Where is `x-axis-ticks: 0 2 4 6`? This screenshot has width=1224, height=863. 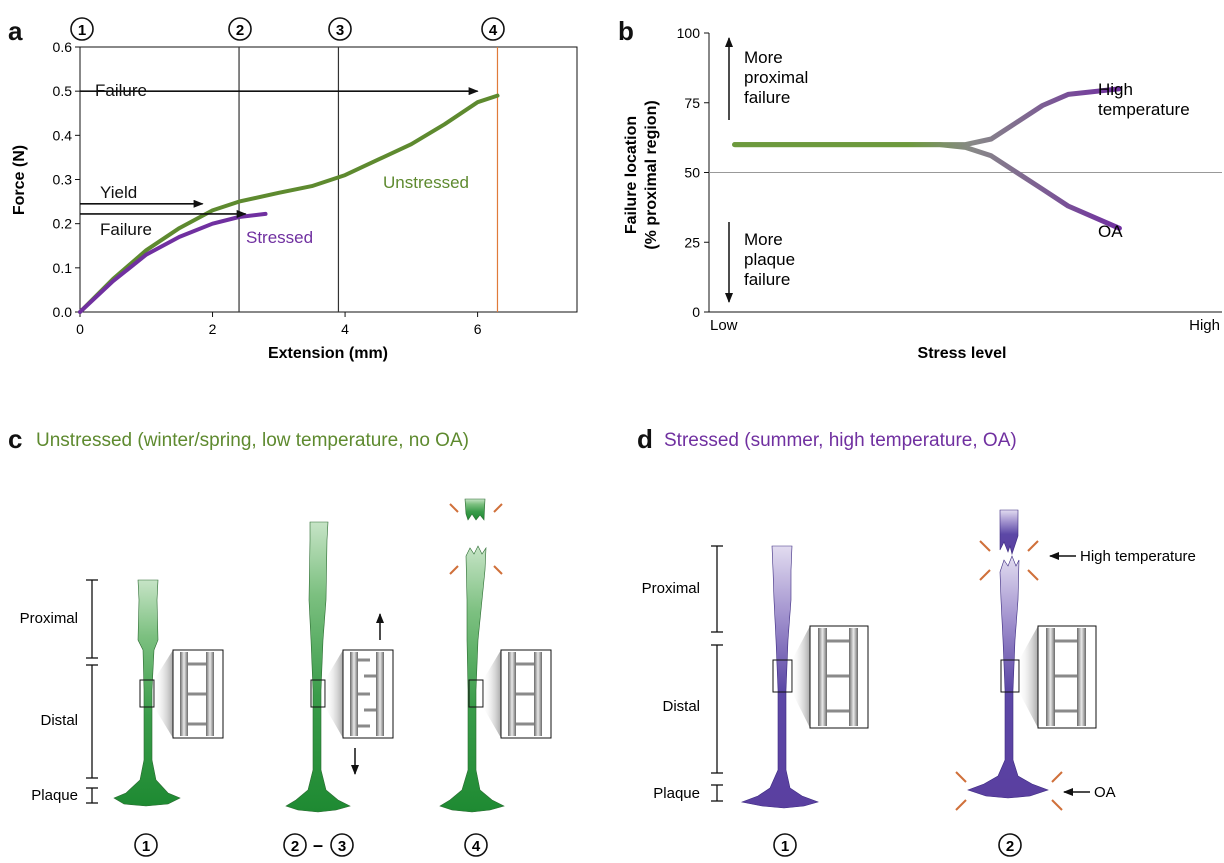 x-axis-ticks: 0 2 4 6 is located at coordinates (279, 324).